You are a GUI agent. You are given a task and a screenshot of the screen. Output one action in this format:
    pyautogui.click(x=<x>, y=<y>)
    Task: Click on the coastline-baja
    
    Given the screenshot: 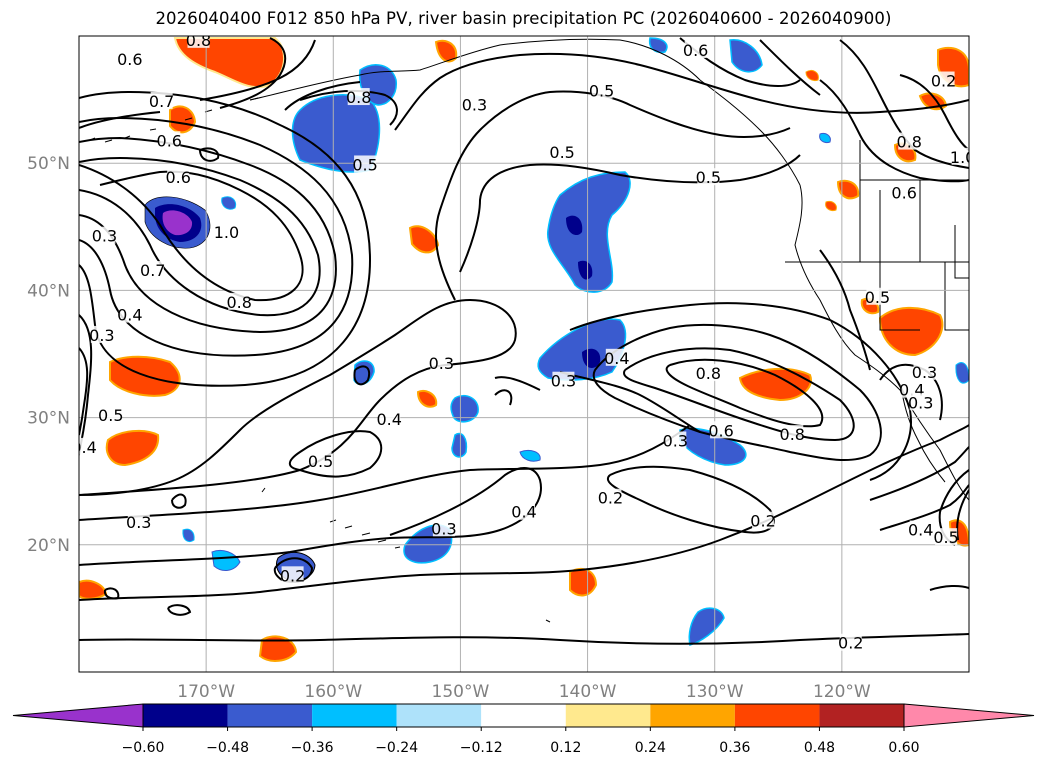 What is the action you would take?
    pyautogui.click(x=923, y=437)
    